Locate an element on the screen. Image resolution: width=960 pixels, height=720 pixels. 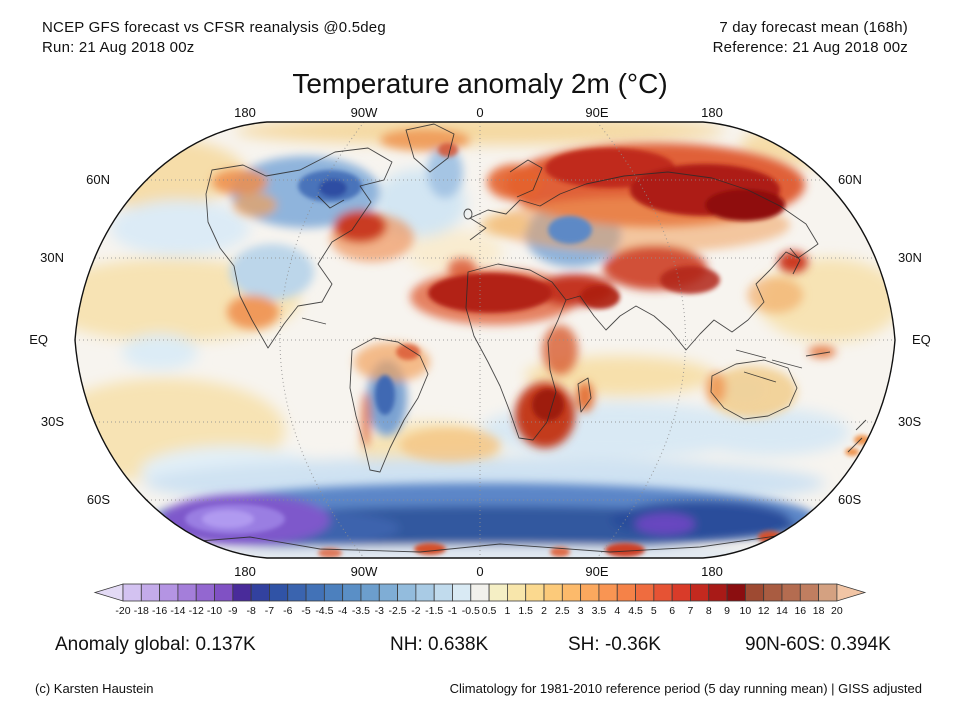
colorbar-tick-label: -14 is located at coordinates (177, 611).